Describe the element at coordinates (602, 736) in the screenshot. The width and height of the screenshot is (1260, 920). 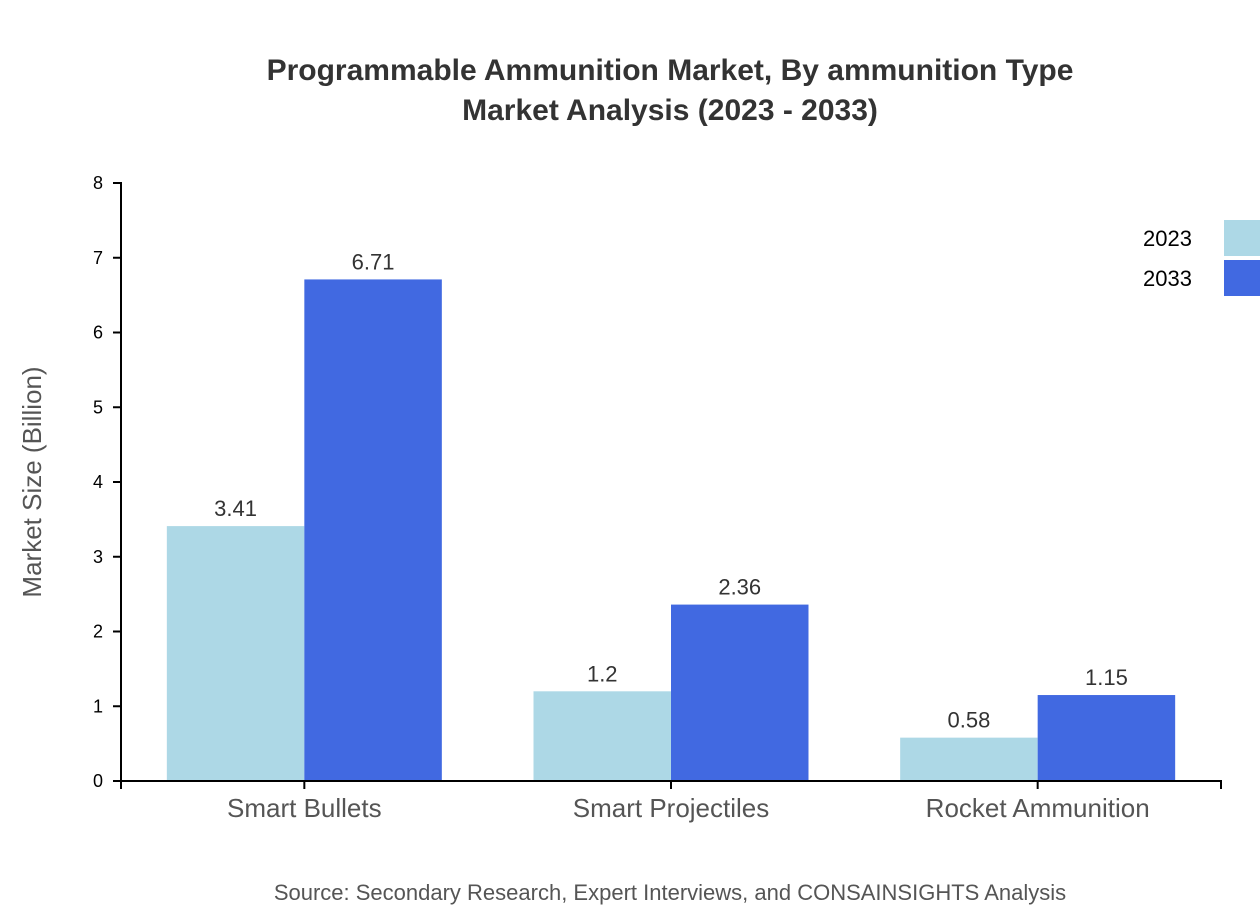
I see `bar-2023-smart-projectiles` at that location.